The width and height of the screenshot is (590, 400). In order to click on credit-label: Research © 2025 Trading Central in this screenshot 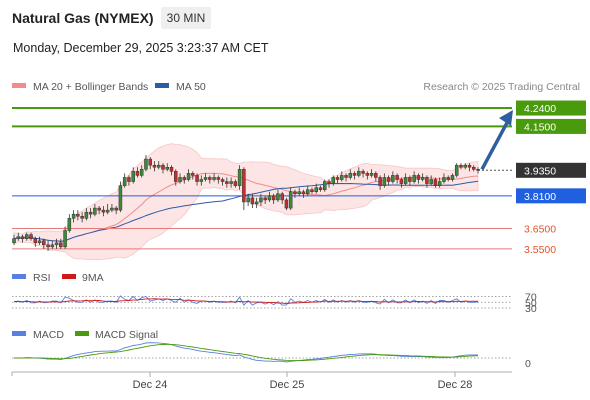, I will do `click(501, 87)`.